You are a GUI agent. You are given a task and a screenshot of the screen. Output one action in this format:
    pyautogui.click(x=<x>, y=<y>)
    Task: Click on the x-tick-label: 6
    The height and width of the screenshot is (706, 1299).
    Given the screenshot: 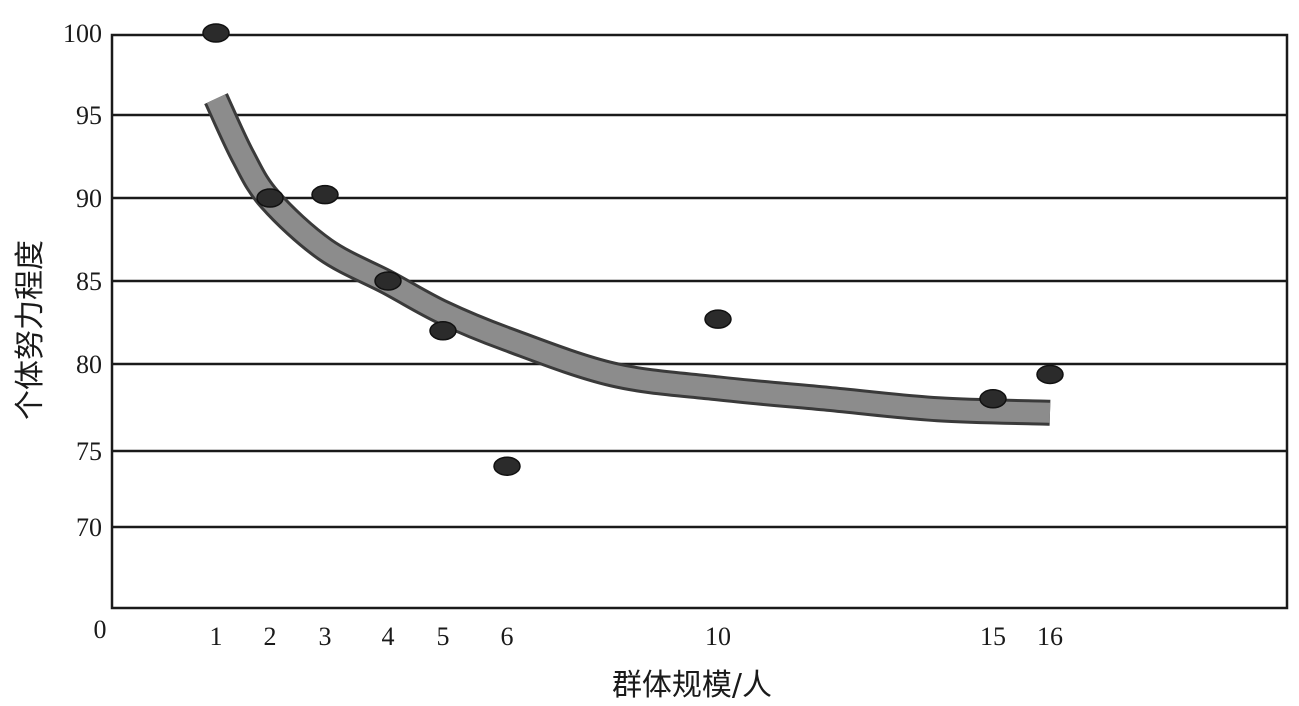 What is the action you would take?
    pyautogui.click(x=507, y=636)
    